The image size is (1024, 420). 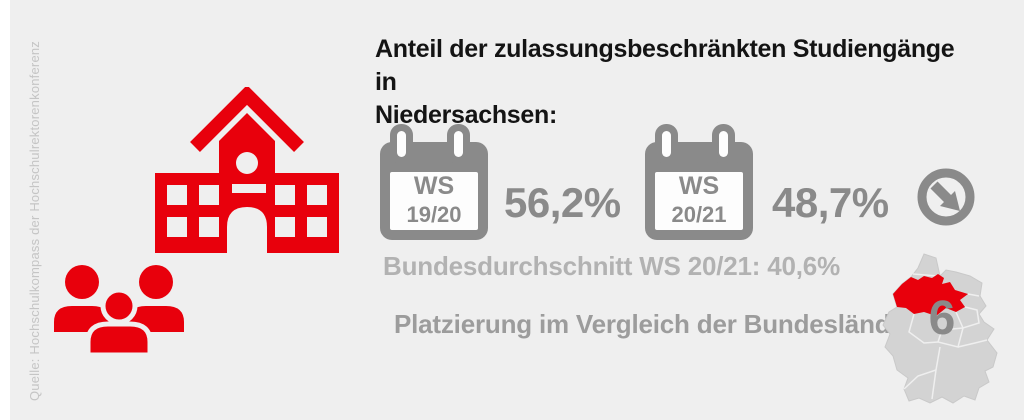 What do you see at coordinates (434, 214) in the screenshot?
I see `calendar-years: 19/20` at bounding box center [434, 214].